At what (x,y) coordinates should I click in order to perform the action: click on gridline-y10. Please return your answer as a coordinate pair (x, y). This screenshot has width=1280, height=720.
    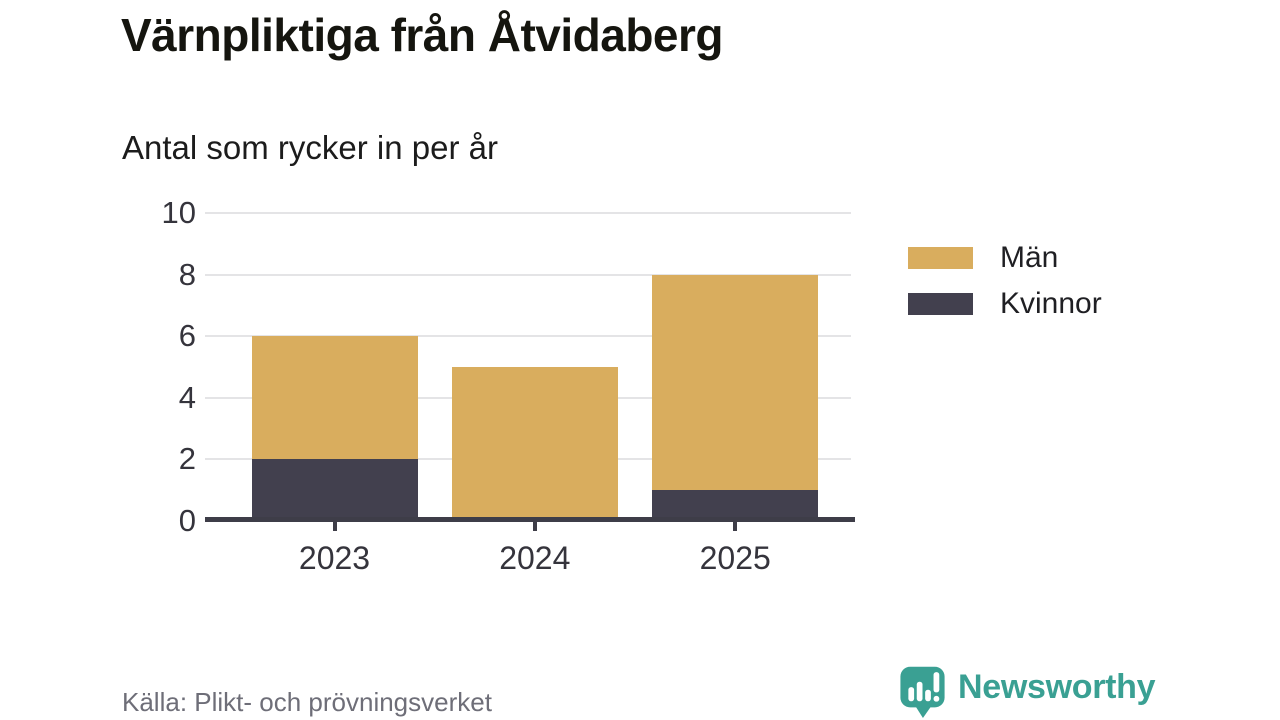
    Looking at the image, I should click on (528, 213).